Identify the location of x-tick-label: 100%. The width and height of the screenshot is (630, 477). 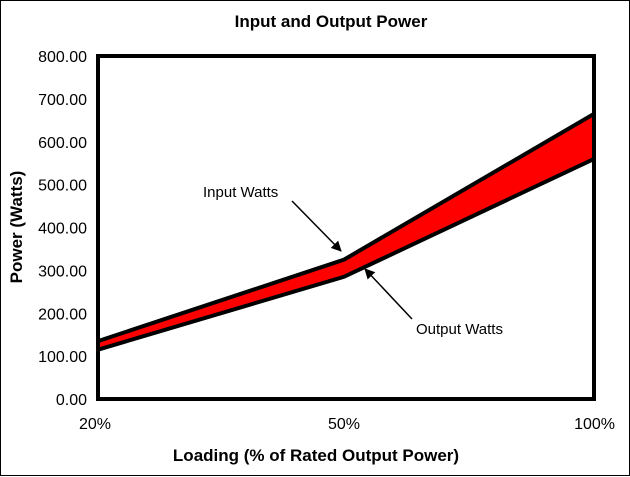
(594, 424).